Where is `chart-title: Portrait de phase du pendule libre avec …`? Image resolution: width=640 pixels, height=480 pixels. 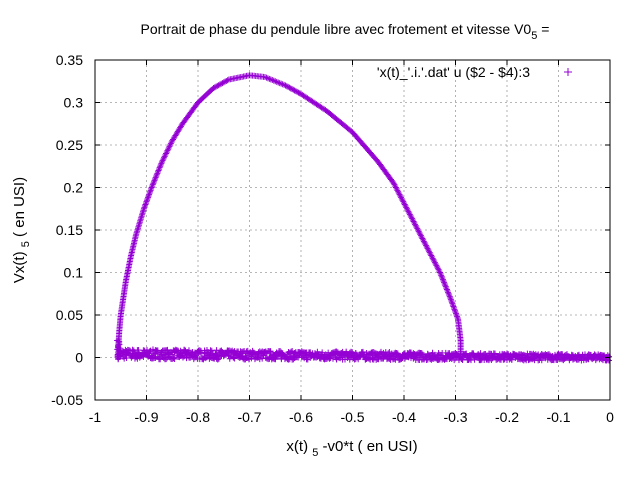
chart-title: Portrait de phase du pendule libre avec … is located at coordinates (345, 31).